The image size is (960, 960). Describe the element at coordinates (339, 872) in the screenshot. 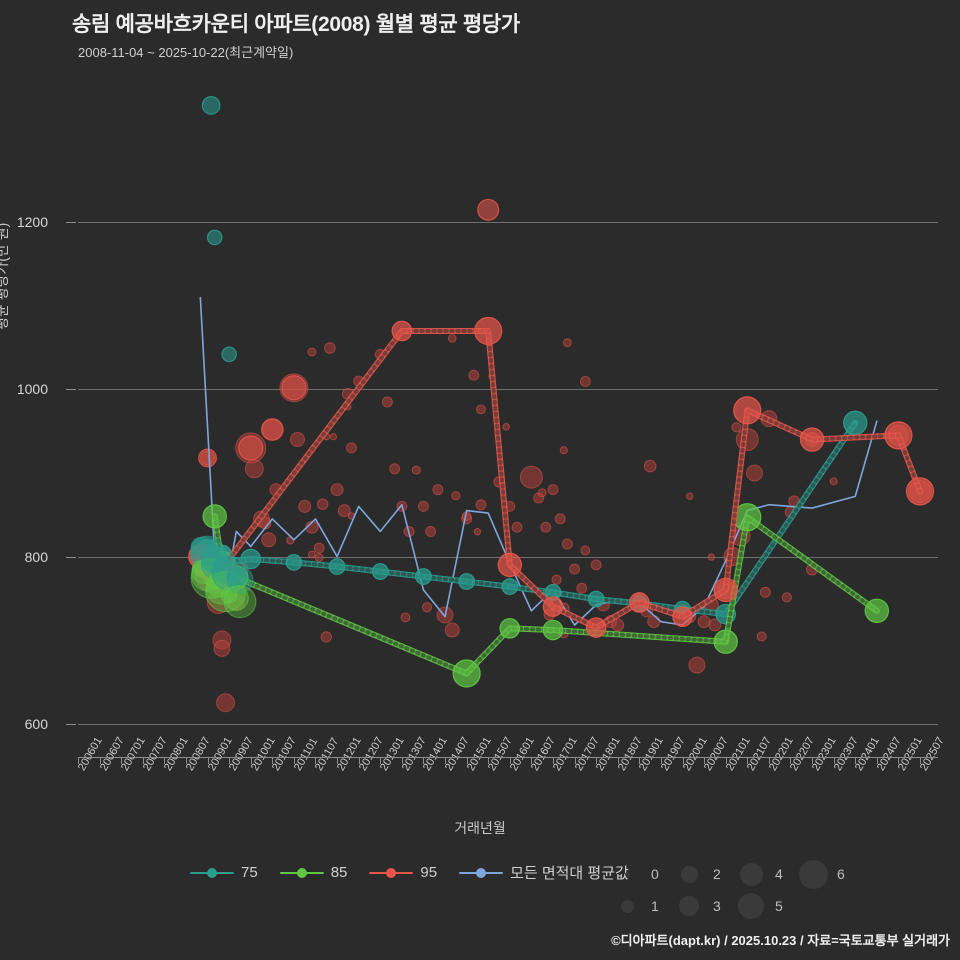

I see `legend-label: 85` at that location.